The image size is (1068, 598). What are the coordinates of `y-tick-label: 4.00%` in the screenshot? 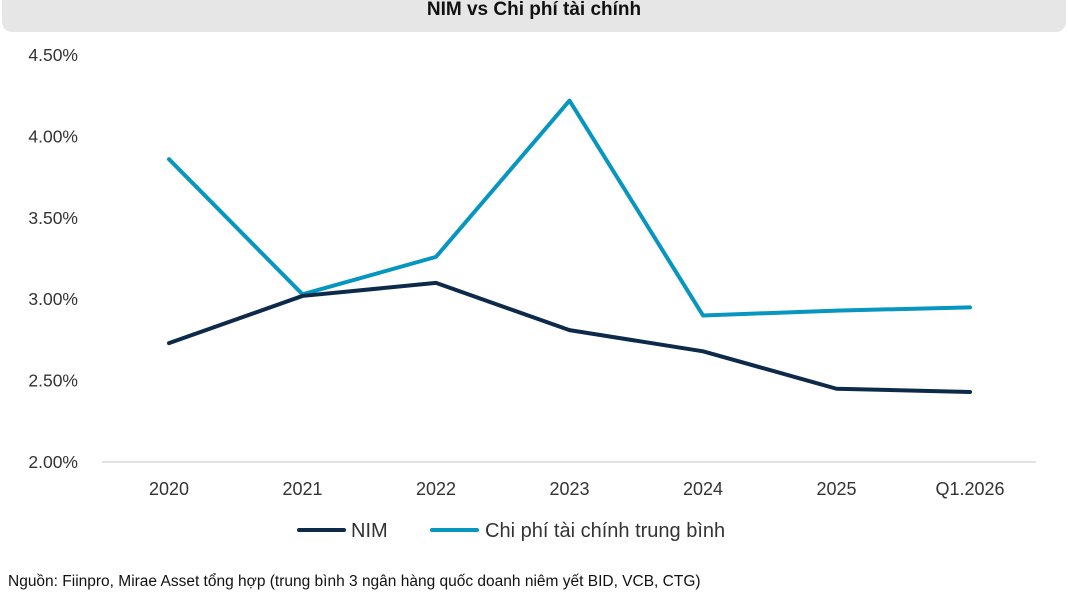 It's located at (53, 136).